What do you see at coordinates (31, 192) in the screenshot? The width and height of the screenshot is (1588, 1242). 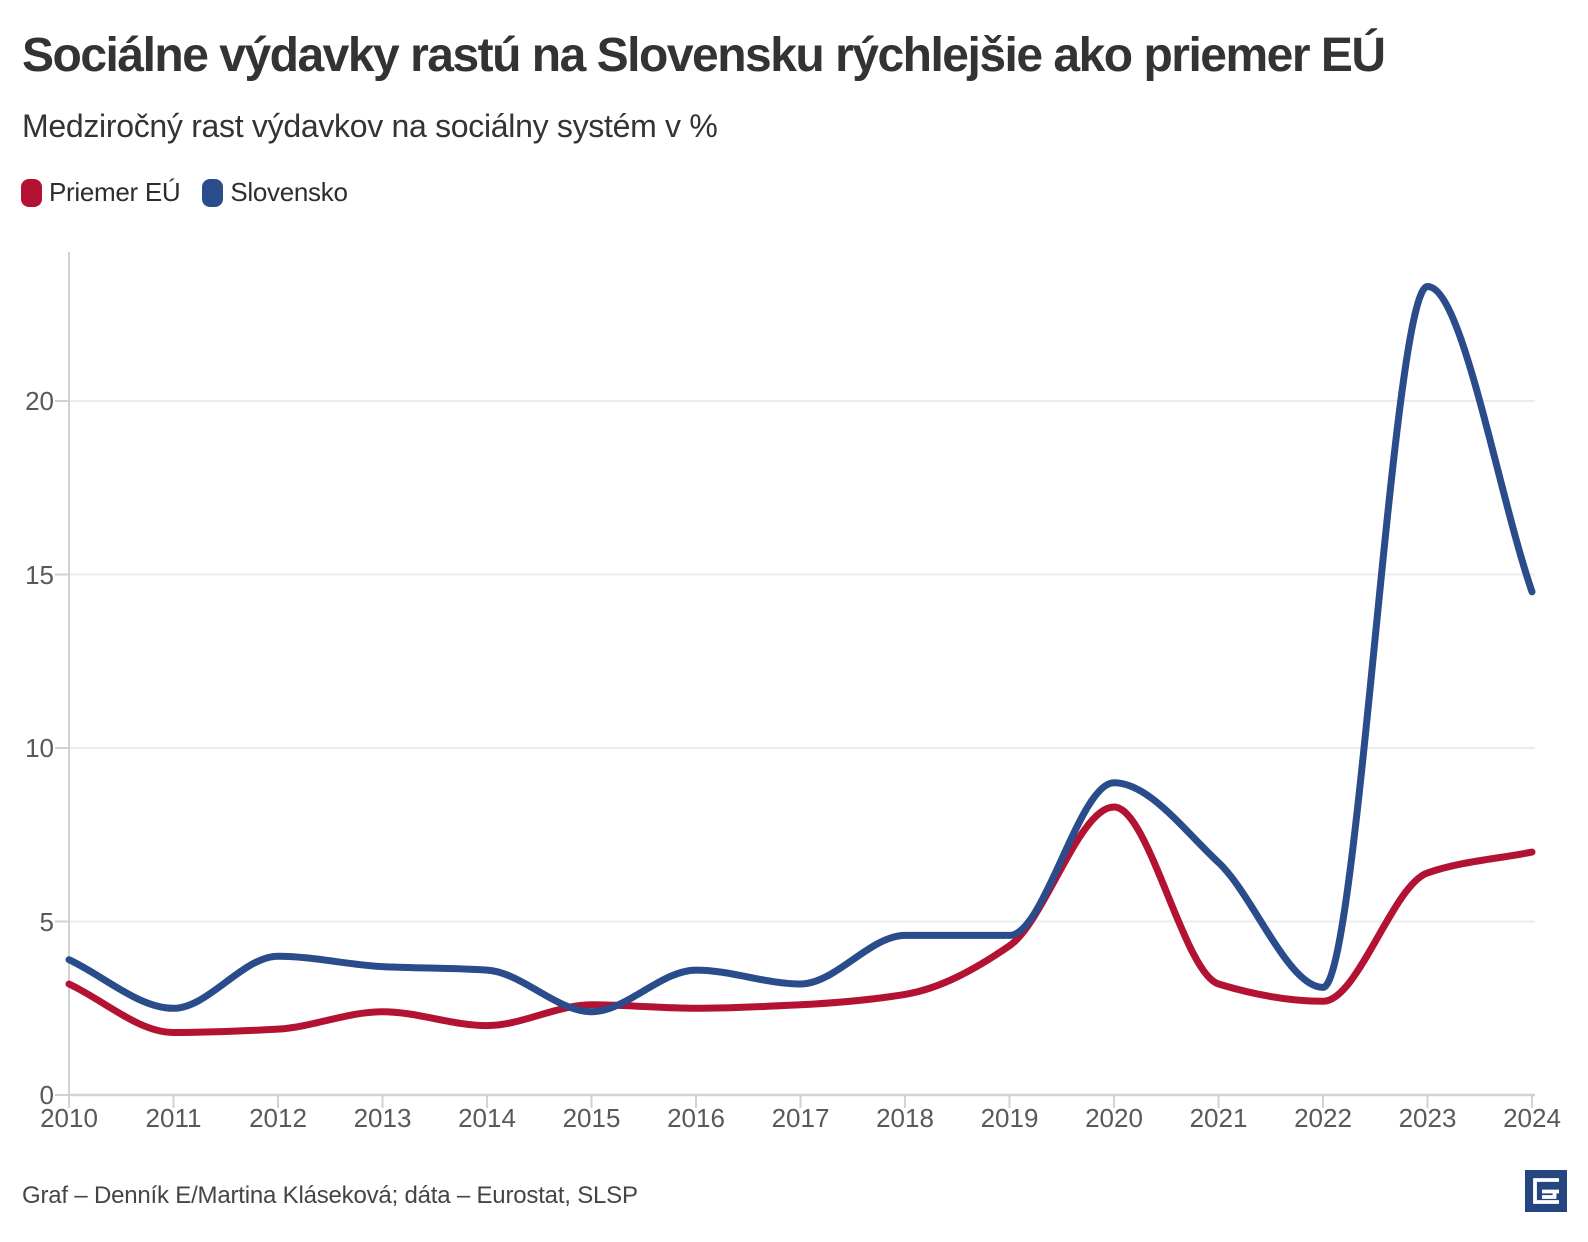 I see `legend-swatch-priemer-eu` at bounding box center [31, 192].